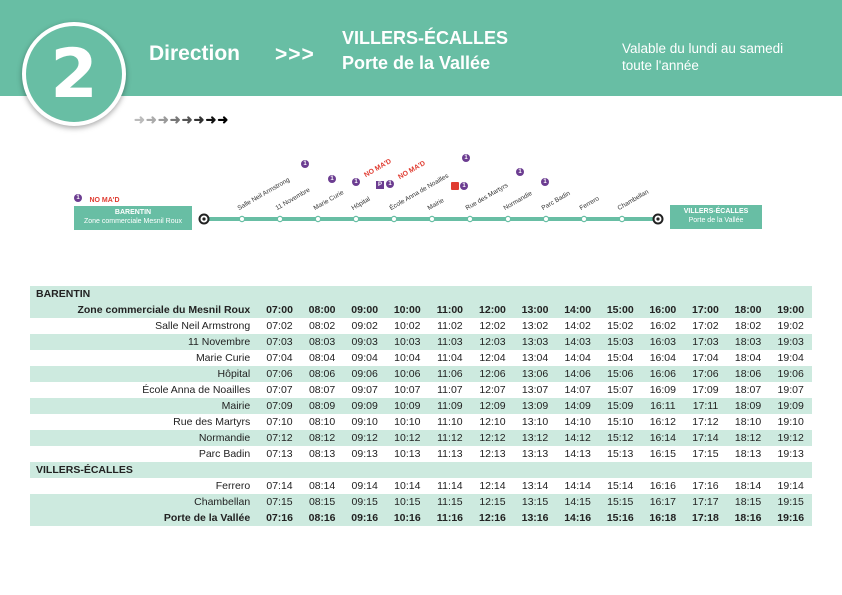 This screenshot has height=595, width=842. What do you see at coordinates (279, 390) in the screenshot?
I see `time-cell: 07:07` at bounding box center [279, 390].